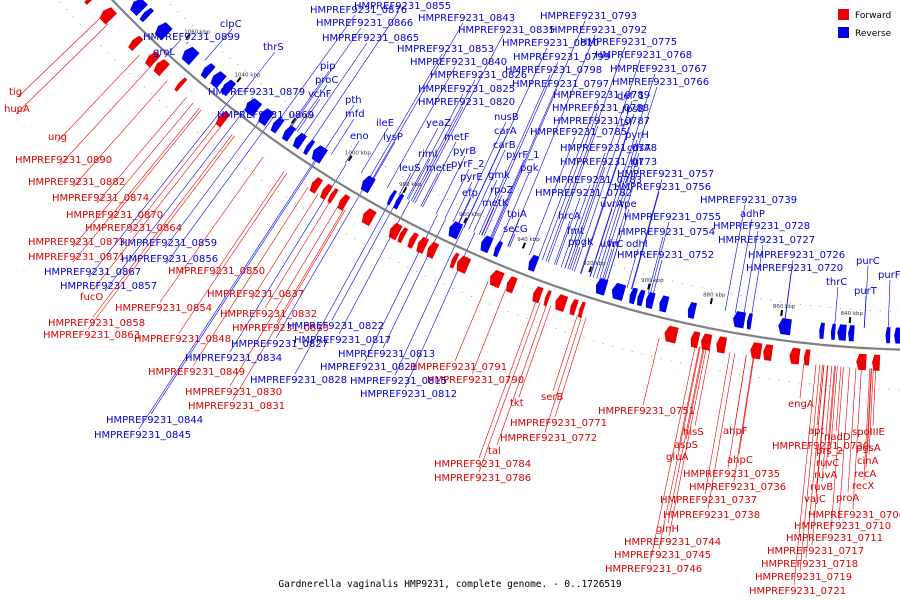  What do you see at coordinates (279, 344) in the screenshot?
I see `reverse-gene-label: HMPREF9231_0827` at bounding box center [279, 344].